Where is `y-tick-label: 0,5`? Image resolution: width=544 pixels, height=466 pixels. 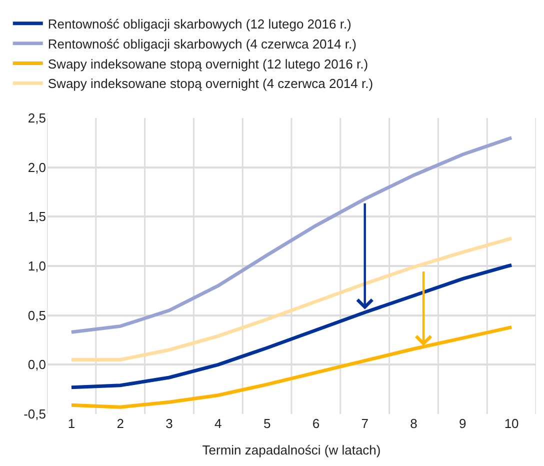 y-tick-label: 0,5 is located at coordinates (37, 315).